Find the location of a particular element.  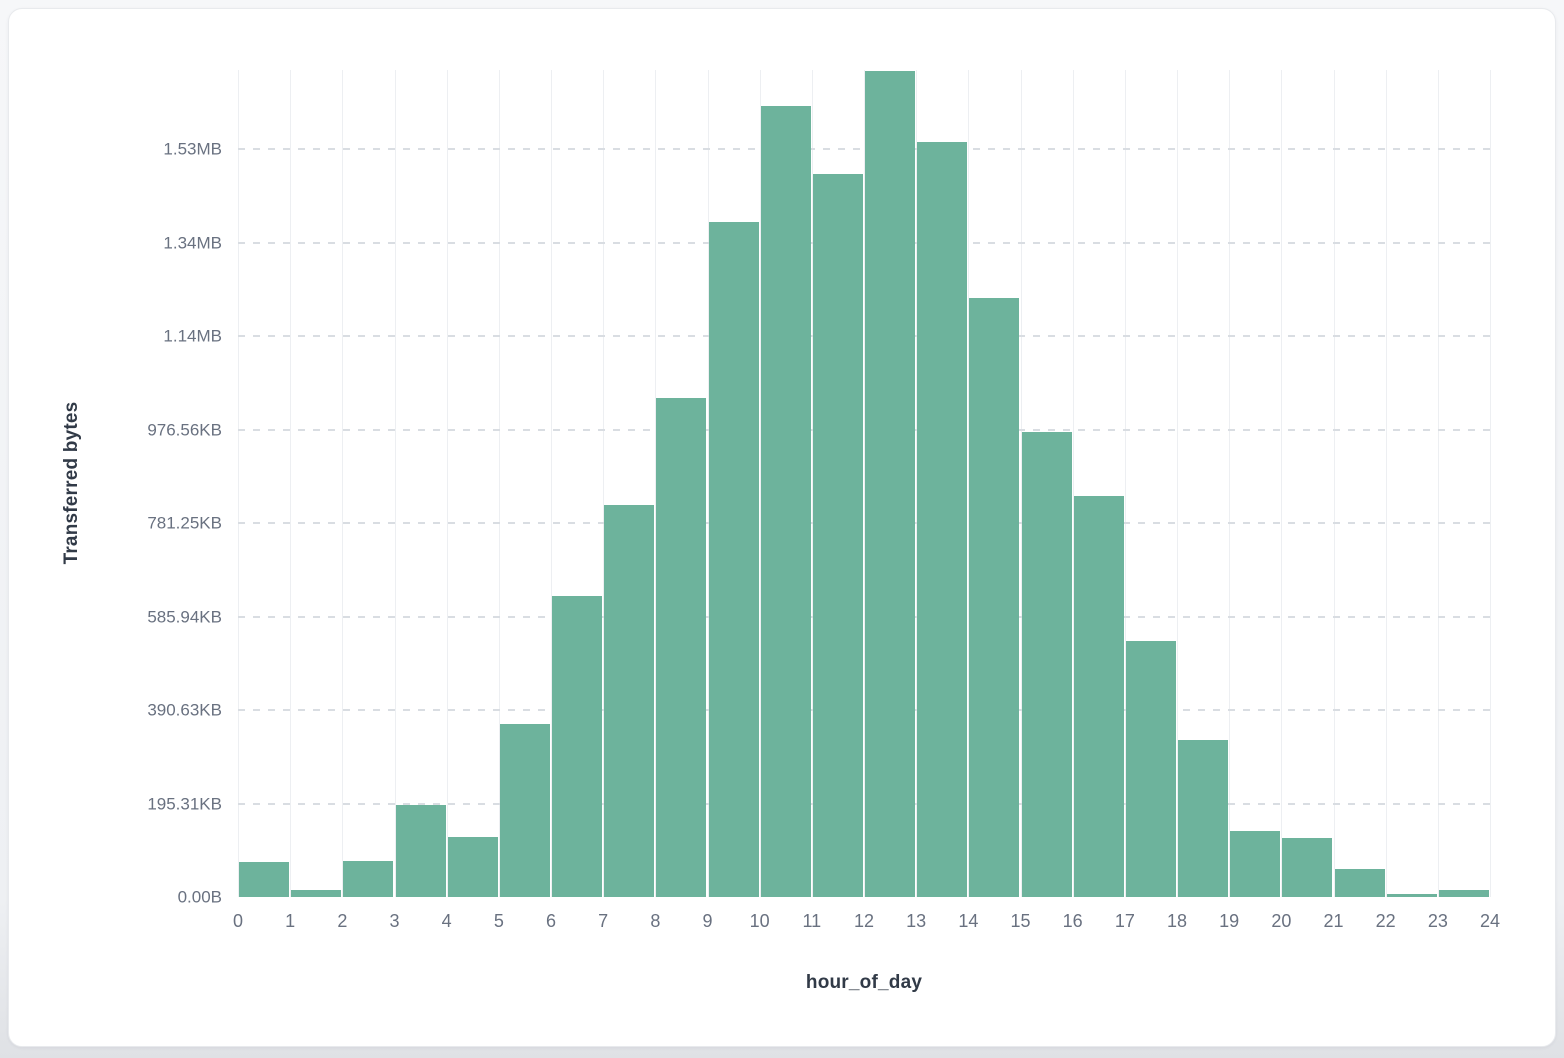

x-tick-label: 22 is located at coordinates (1385, 921).